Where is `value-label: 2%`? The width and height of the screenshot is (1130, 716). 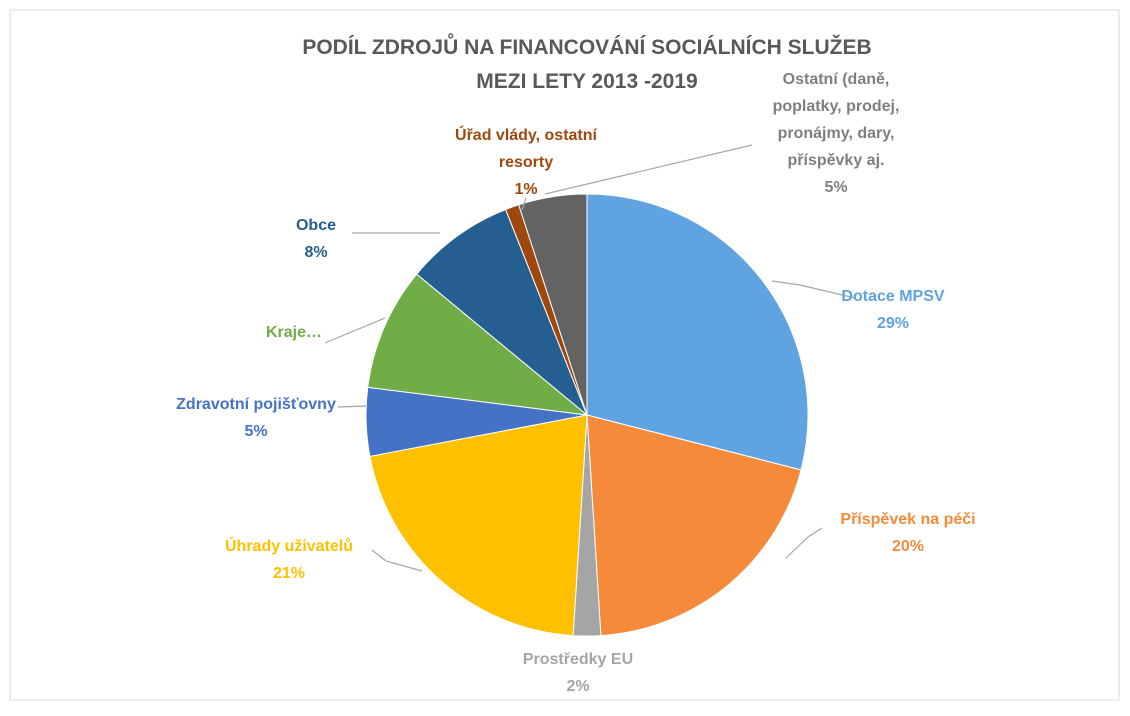
value-label: 2% is located at coordinates (577, 686).